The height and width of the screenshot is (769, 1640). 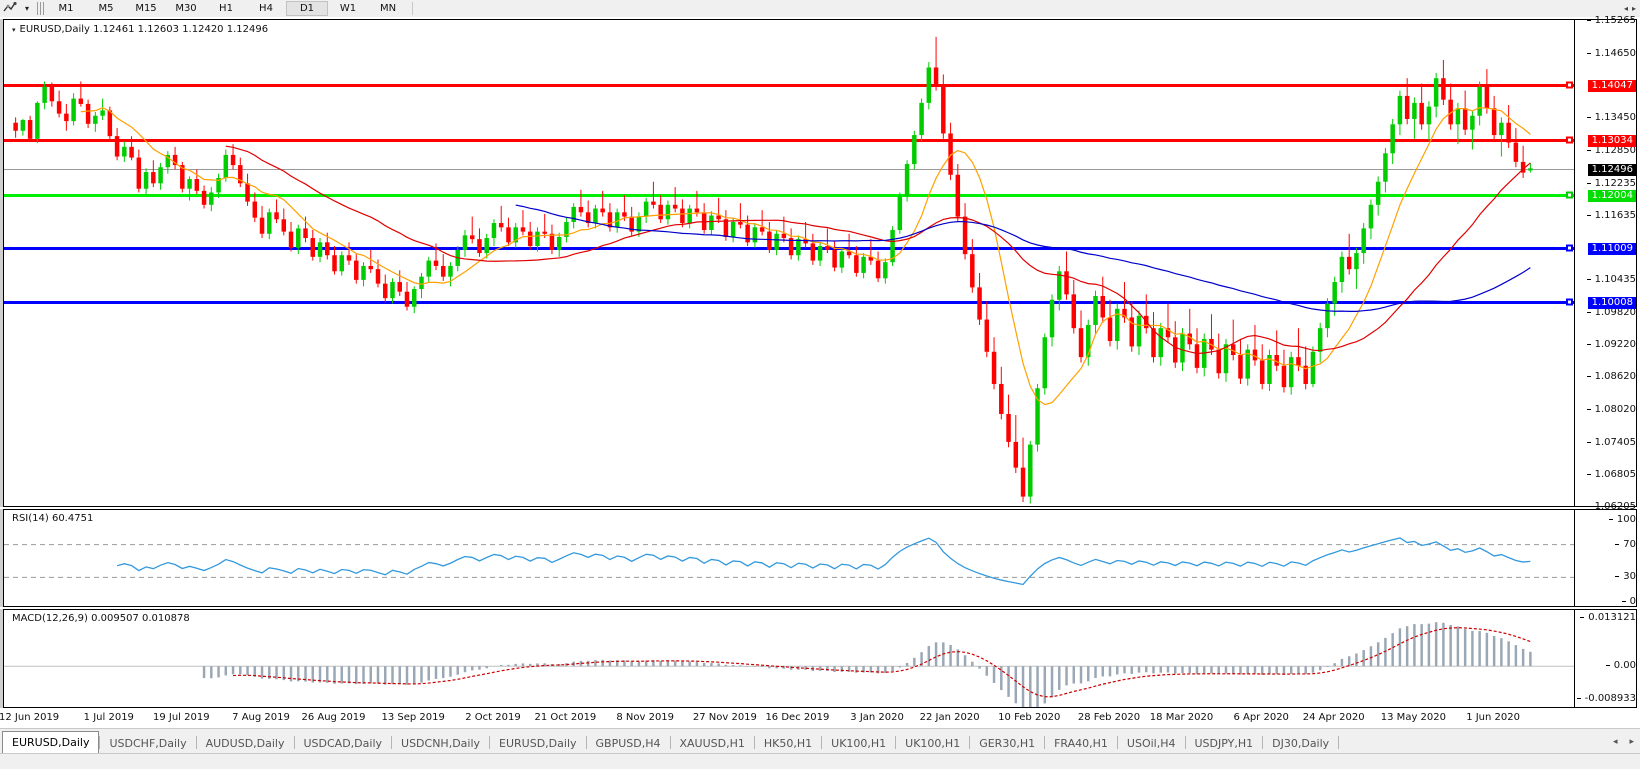 What do you see at coordinates (1611, 215) in the screenshot?
I see `price-tick: 1.11635` at bounding box center [1611, 215].